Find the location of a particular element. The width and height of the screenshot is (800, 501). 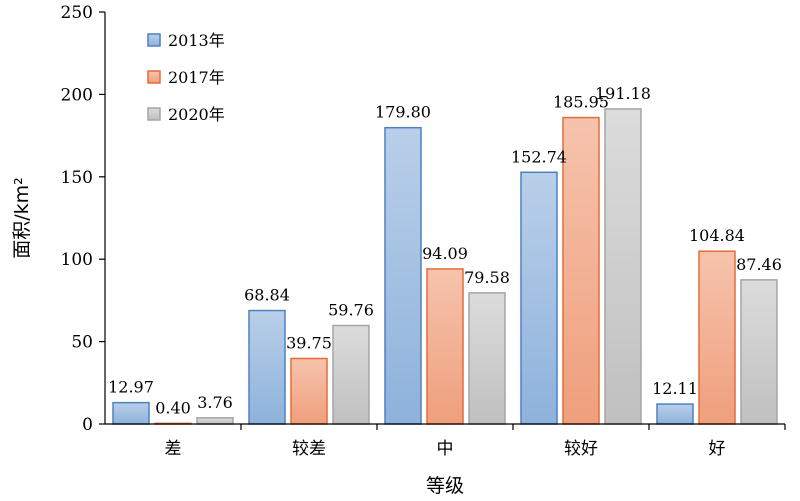

data-label: 12.11 is located at coordinates (675, 388).